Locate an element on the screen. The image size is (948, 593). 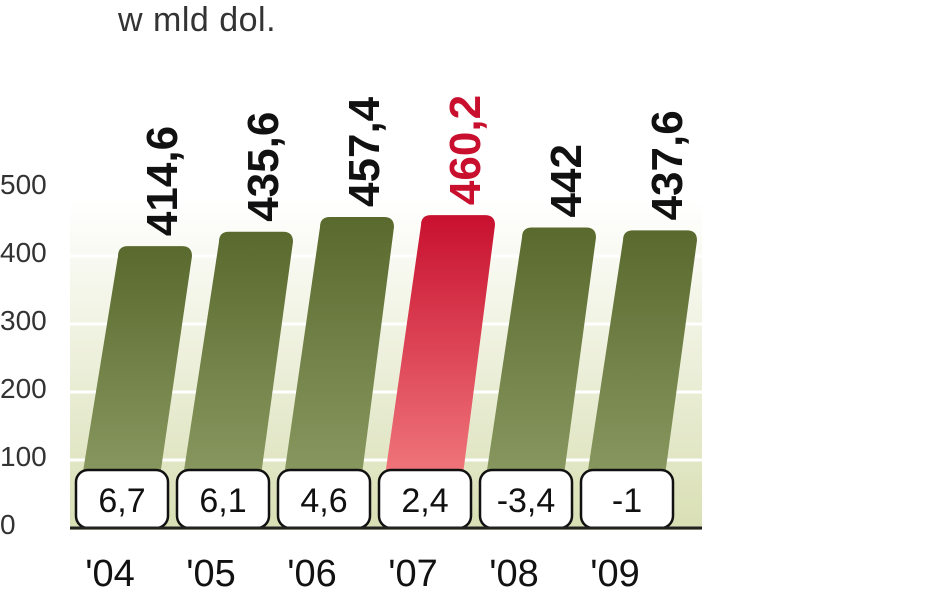
change-label: 6,1 is located at coordinates (222, 501).